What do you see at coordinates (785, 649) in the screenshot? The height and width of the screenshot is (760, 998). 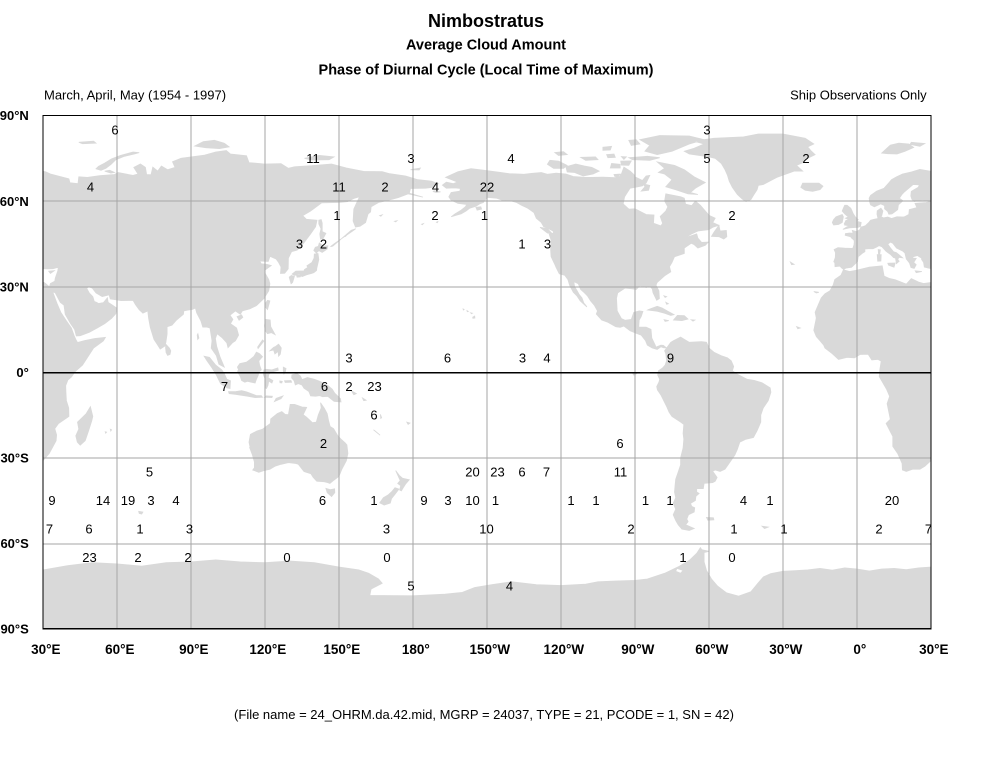 I see `svg-text: 30°W` at bounding box center [785, 649].